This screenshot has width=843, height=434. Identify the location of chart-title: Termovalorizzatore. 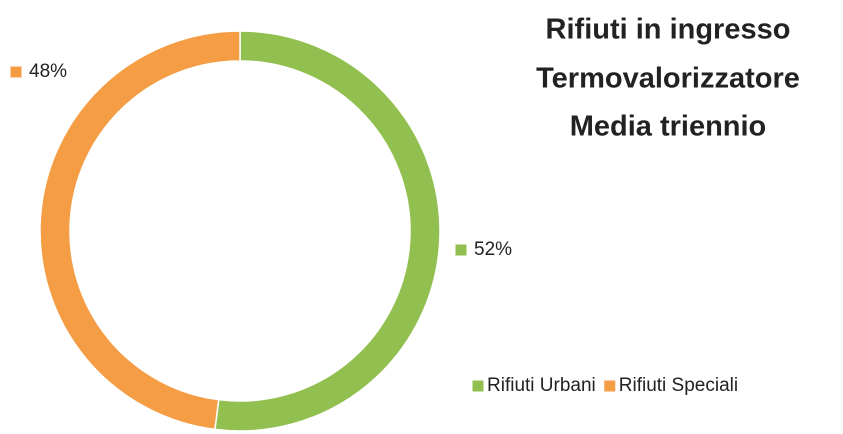
(668, 79).